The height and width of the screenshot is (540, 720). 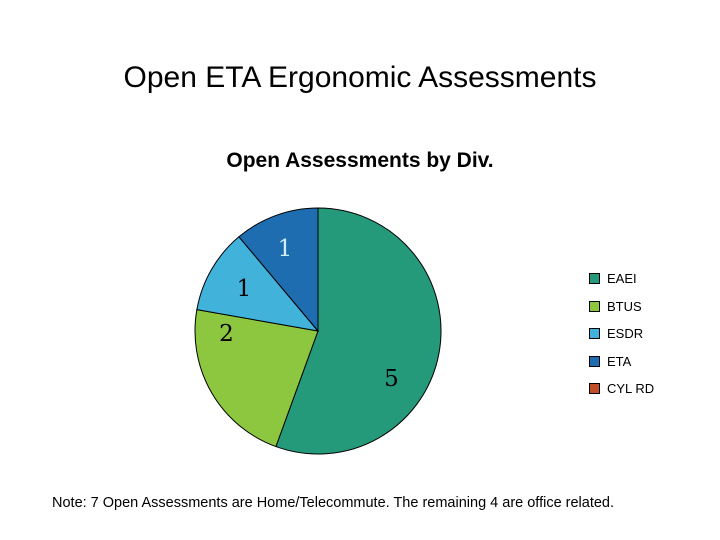 What do you see at coordinates (391, 379) in the screenshot?
I see `pie-data-label: 5` at bounding box center [391, 379].